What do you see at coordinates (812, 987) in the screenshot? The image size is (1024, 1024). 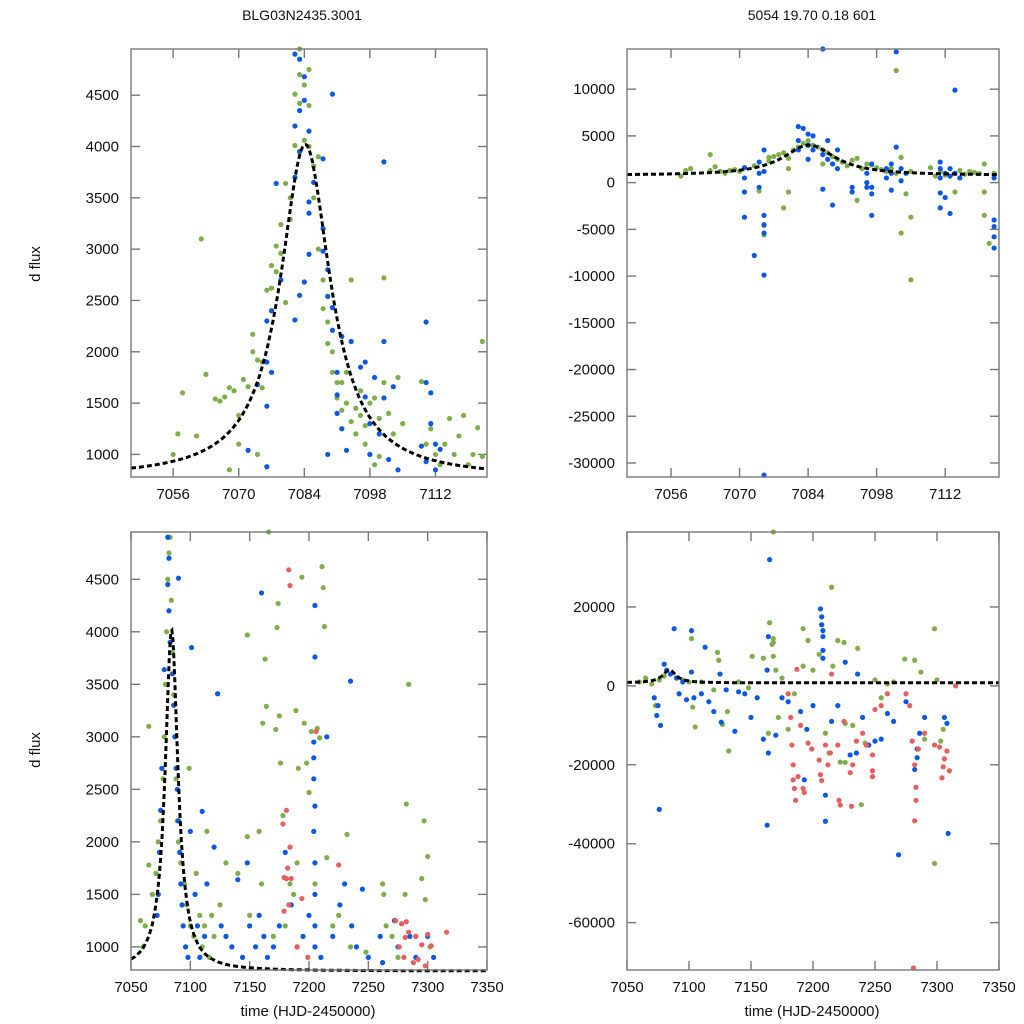 I see `x-tick-label: 7200` at bounding box center [812, 987].